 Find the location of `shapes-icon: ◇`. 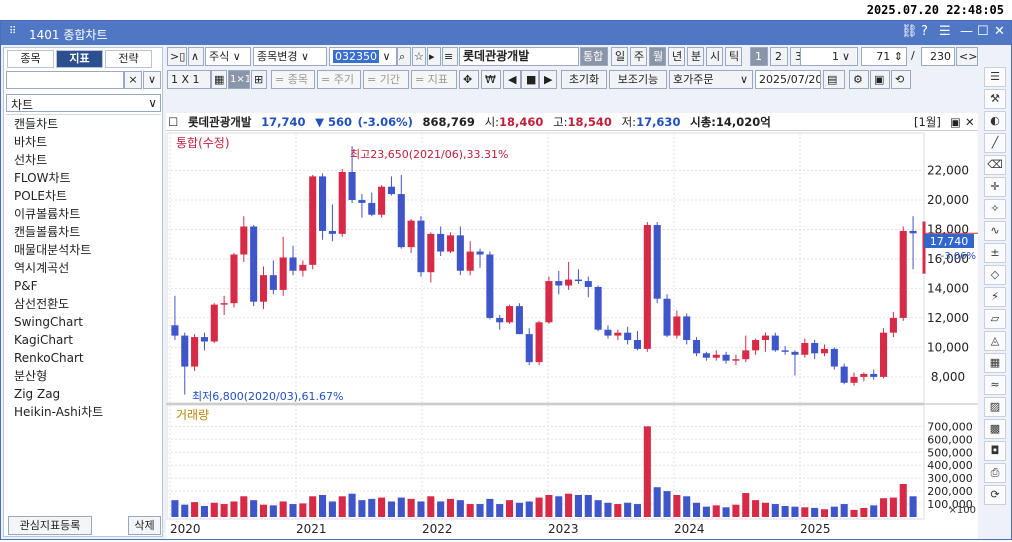

shapes-icon: ◇ is located at coordinates (995, 275).